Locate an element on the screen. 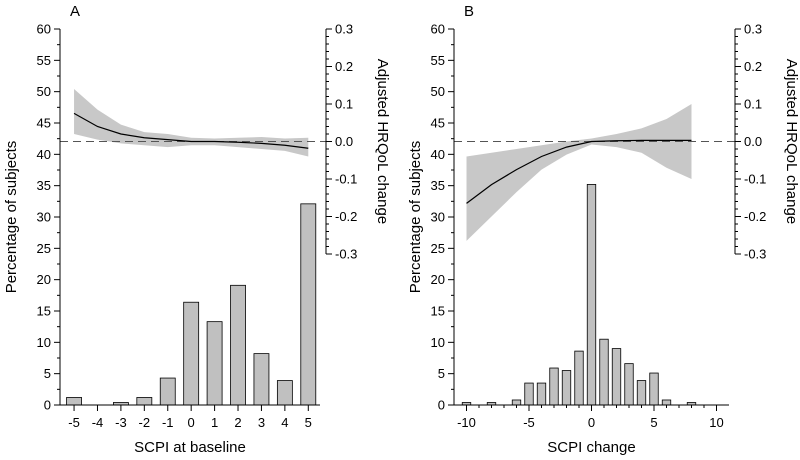 The height and width of the screenshot is (460, 800). x-tick-label: 3 is located at coordinates (261, 422).